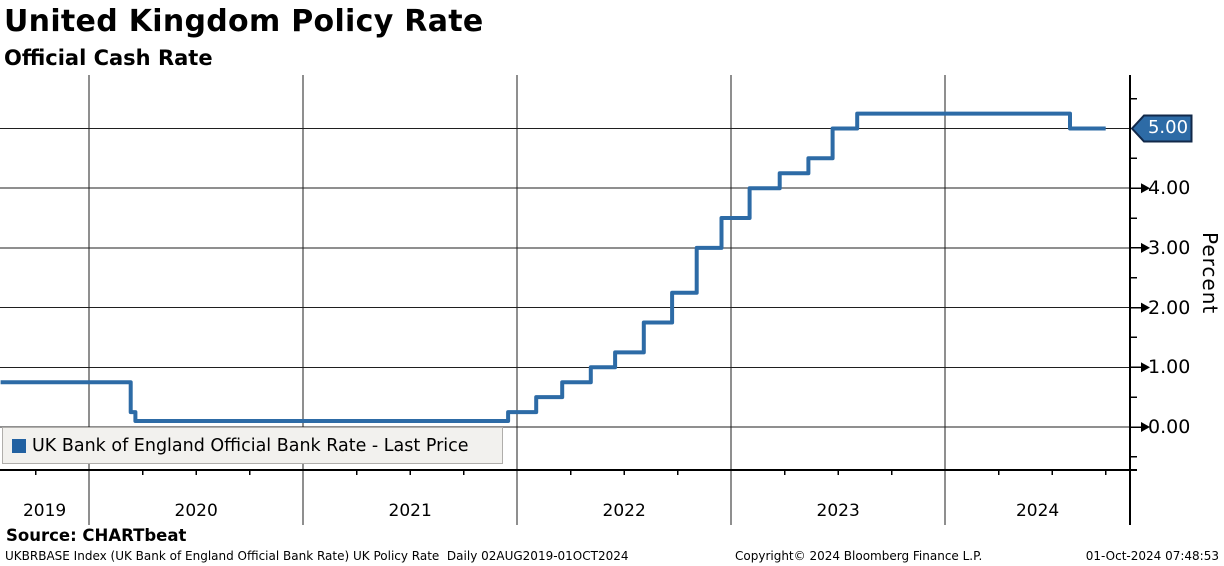 The image size is (1224, 566). I want to click on x-axis-tick-label: 2023, so click(838, 511).